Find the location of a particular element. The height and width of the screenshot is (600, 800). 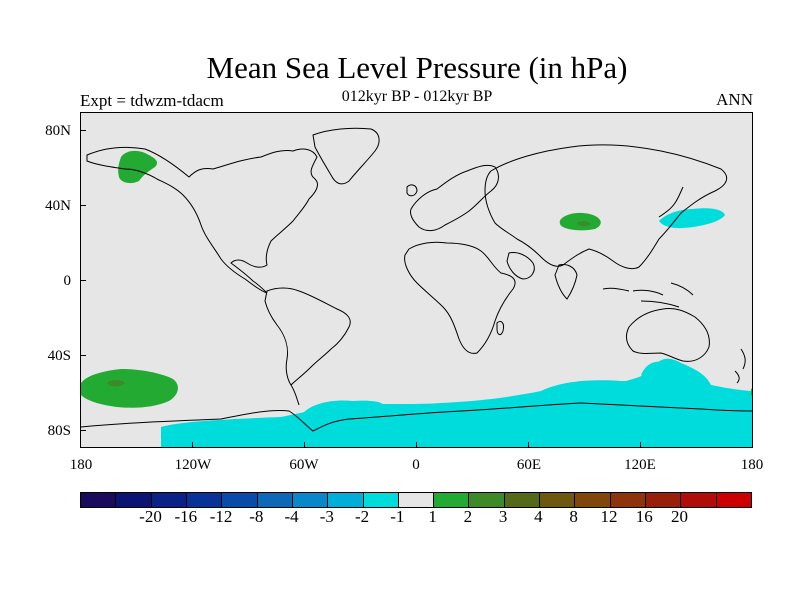

asia is located at coordinates (606, 207).